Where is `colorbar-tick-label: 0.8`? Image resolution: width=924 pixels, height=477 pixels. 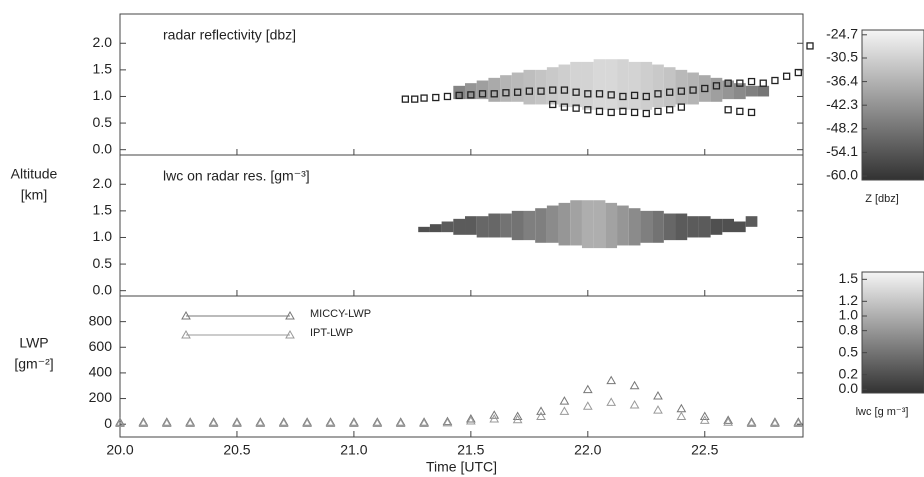
colorbar-tick-label: 0.8 is located at coordinates (849, 329).